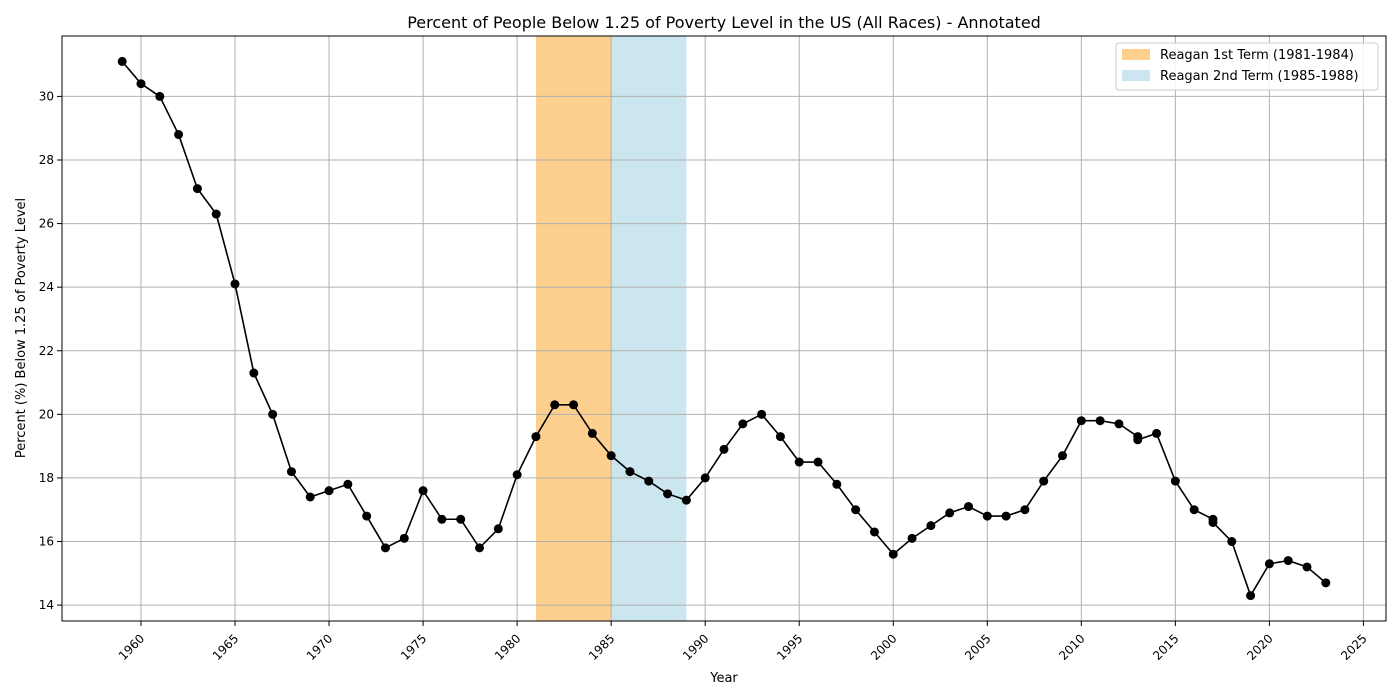 This screenshot has width=1400, height=700. I want to click on x-tick-label: 1965, so click(225, 646).